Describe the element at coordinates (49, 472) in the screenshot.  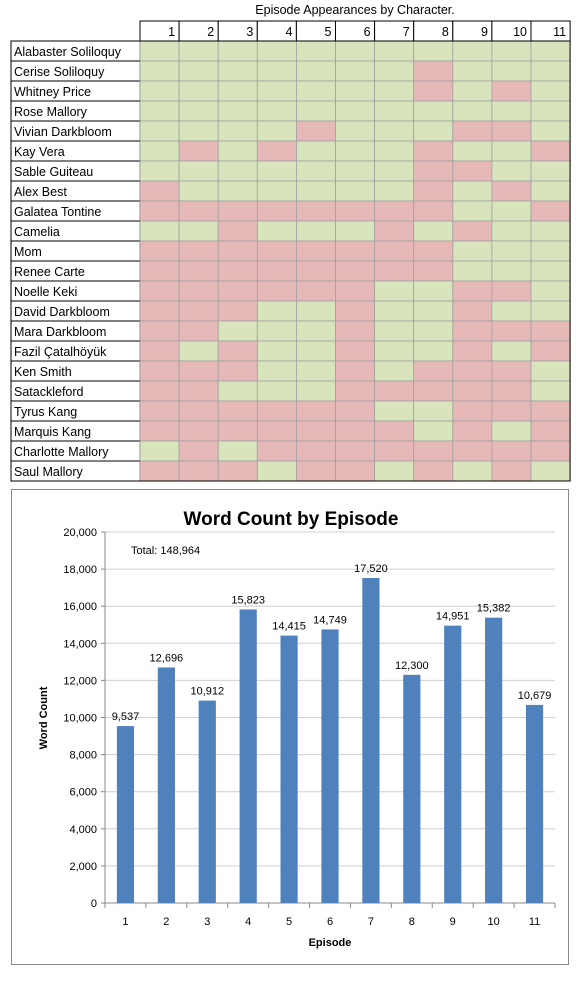
I see `character-name: Saul Mallory` at that location.